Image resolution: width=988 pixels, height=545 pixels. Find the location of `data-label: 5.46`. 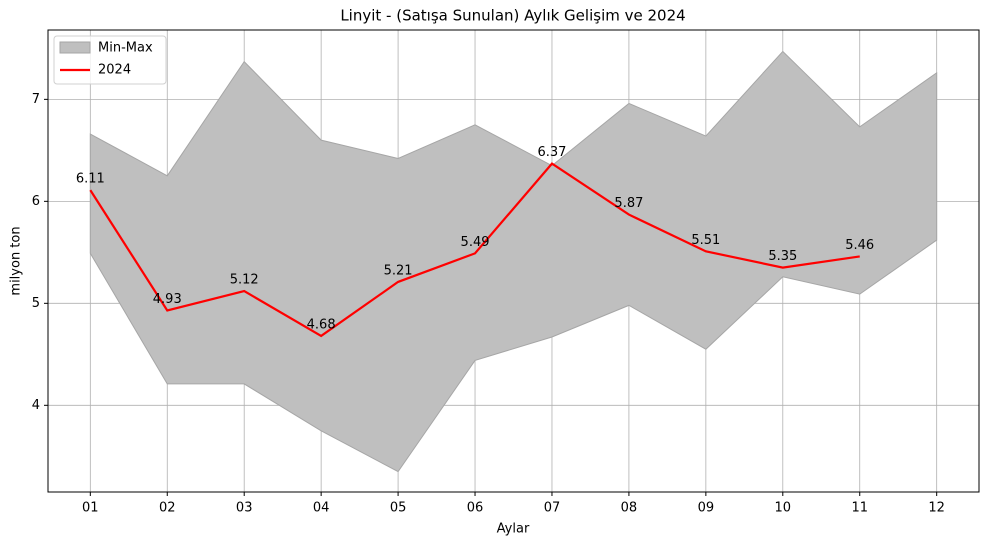

data-label: 5.46 is located at coordinates (859, 245).